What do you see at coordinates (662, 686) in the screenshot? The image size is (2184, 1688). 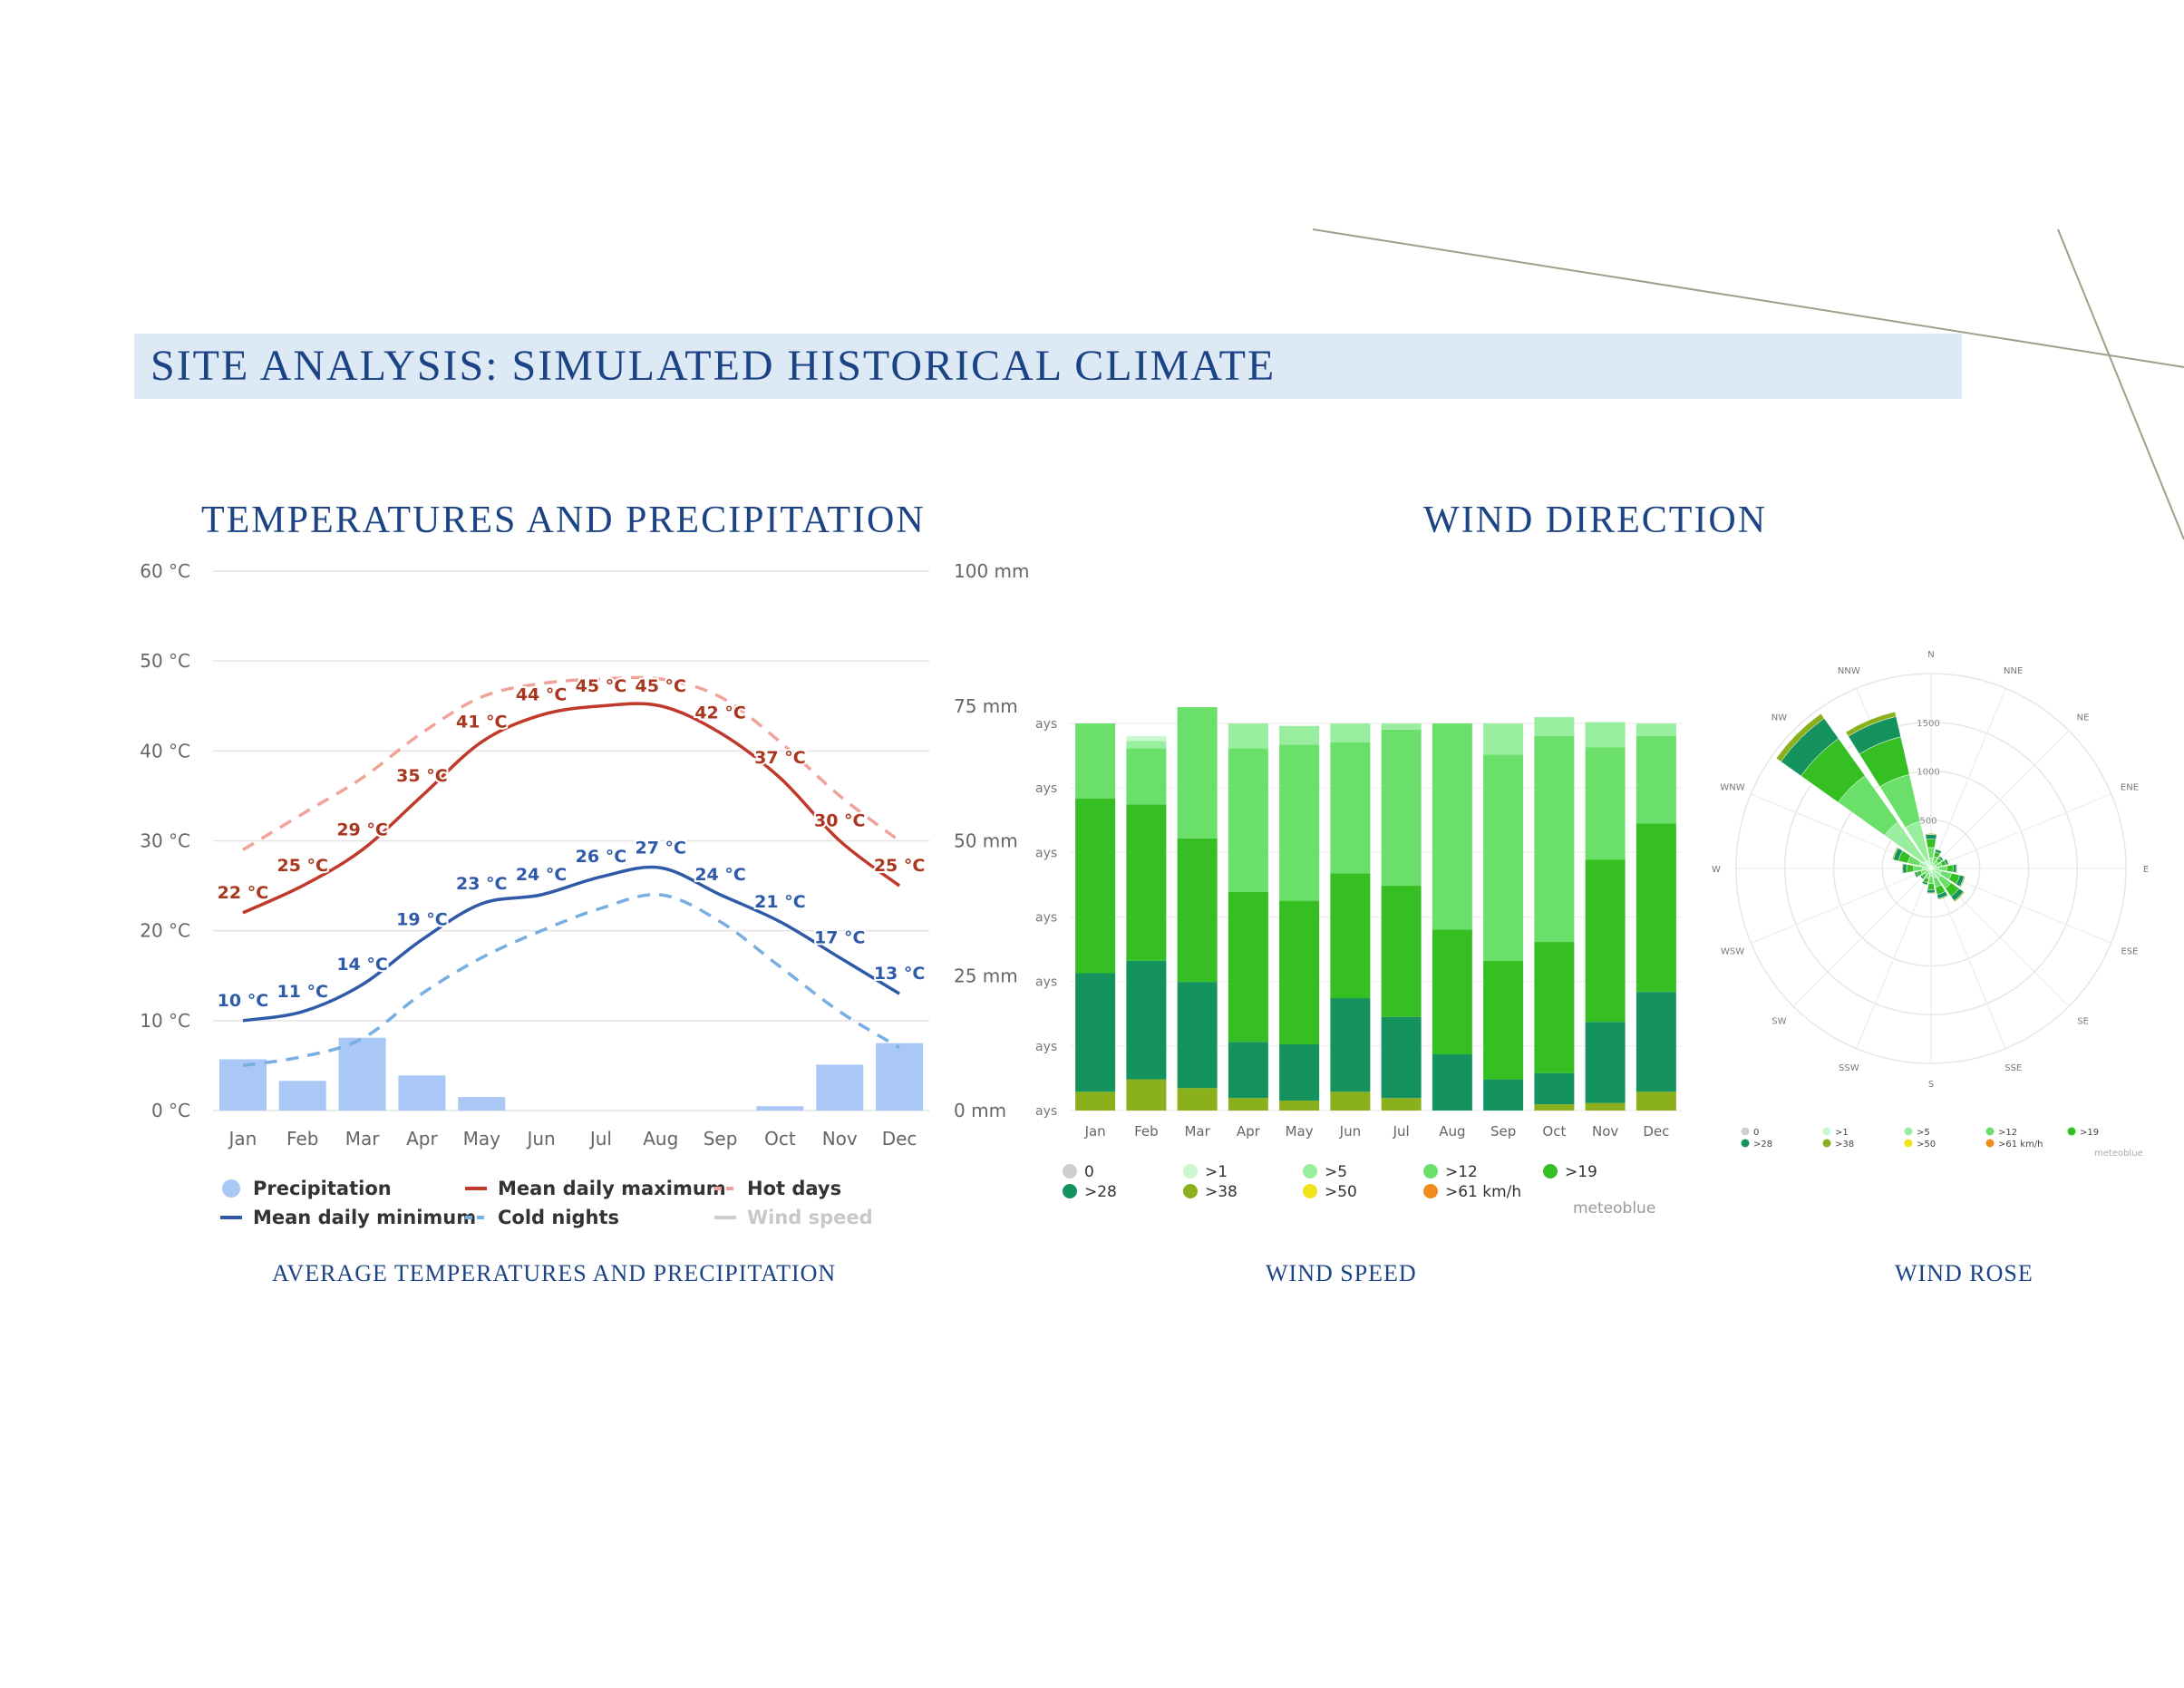 I see `data-label: 45 °C` at bounding box center [662, 686].